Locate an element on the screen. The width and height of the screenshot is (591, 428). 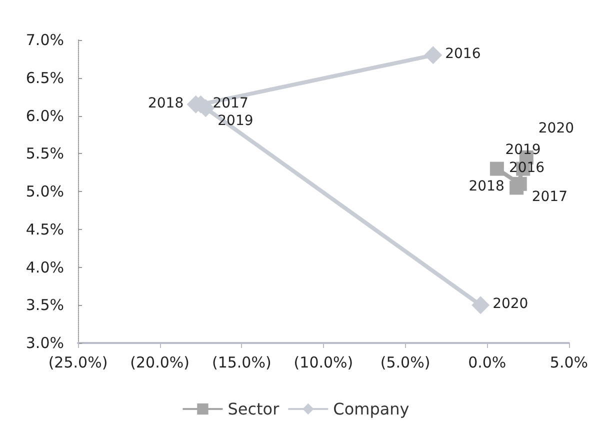
y-tick-label: 4.5% is located at coordinates (45, 229).